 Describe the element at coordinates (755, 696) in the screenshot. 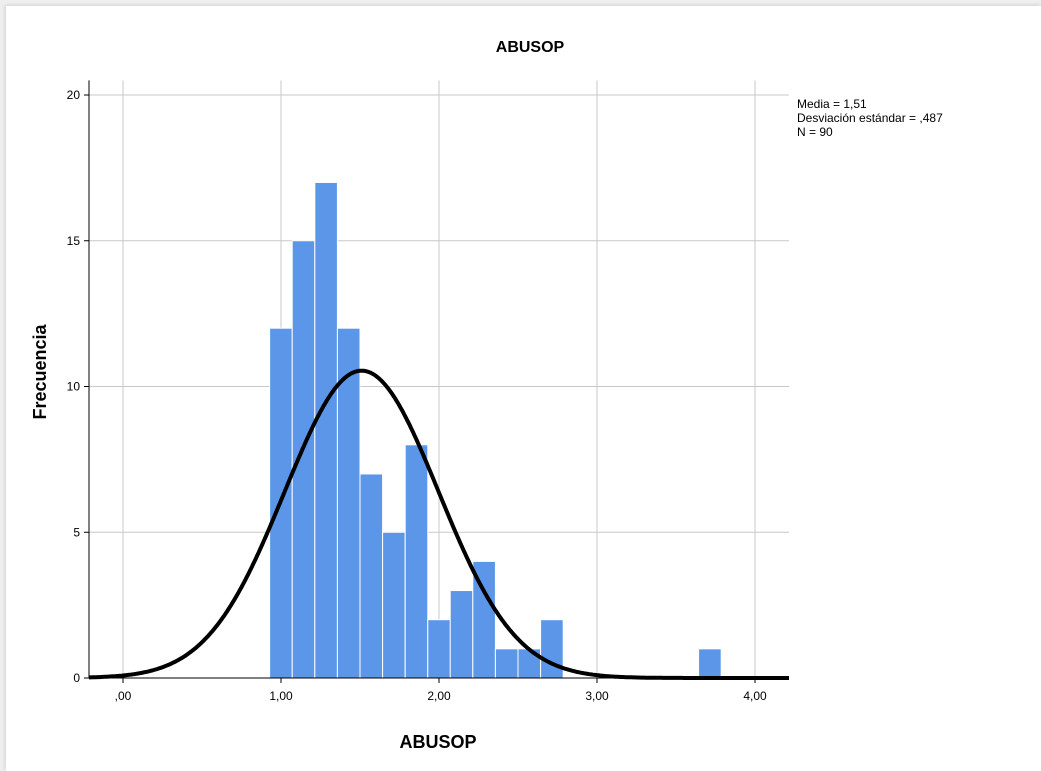

I see `x-tick-label-4: 4,00` at that location.